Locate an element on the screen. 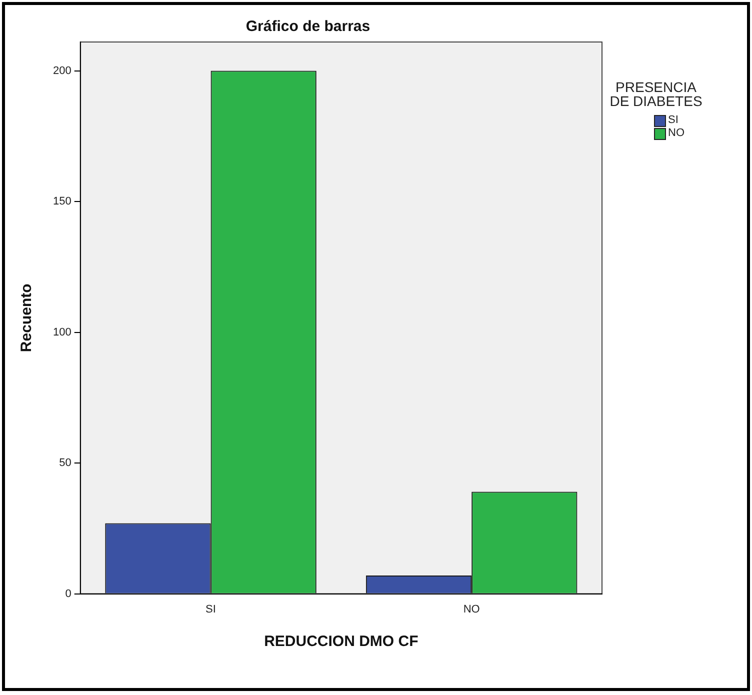  legend-label: NO is located at coordinates (676, 133).